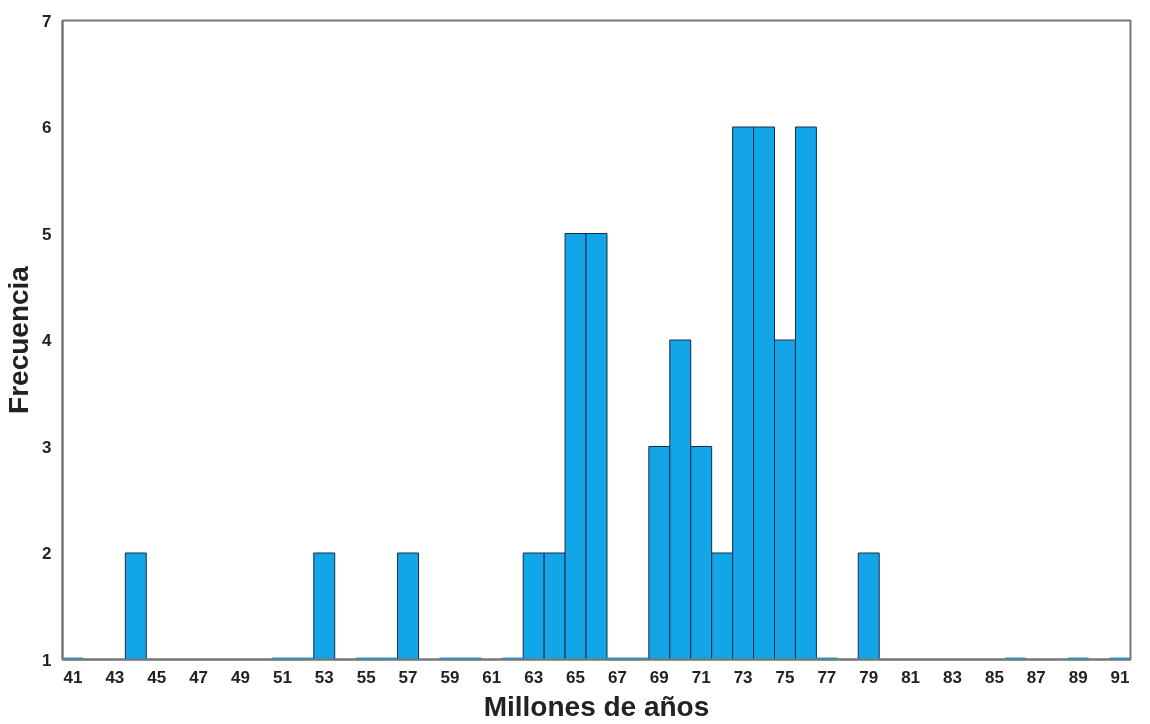 This screenshot has width=1150, height=724. What do you see at coordinates (282, 677) in the screenshot?
I see `x-tick-label: 51` at bounding box center [282, 677].